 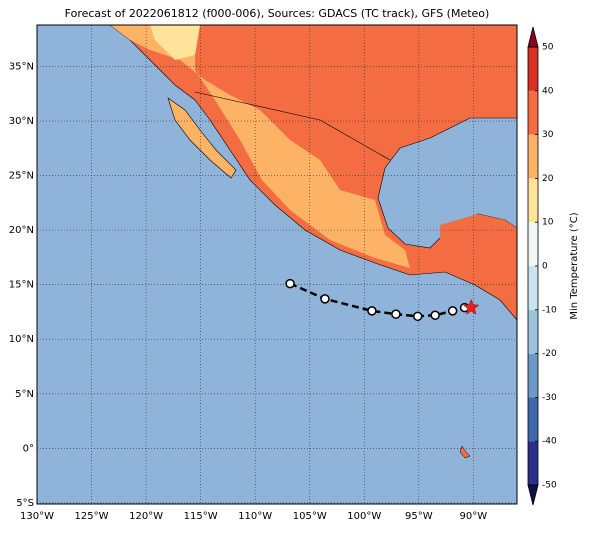 What do you see at coordinates (201, 516) in the screenshot?
I see `x-tick-label: 115°W` at bounding box center [201, 516].